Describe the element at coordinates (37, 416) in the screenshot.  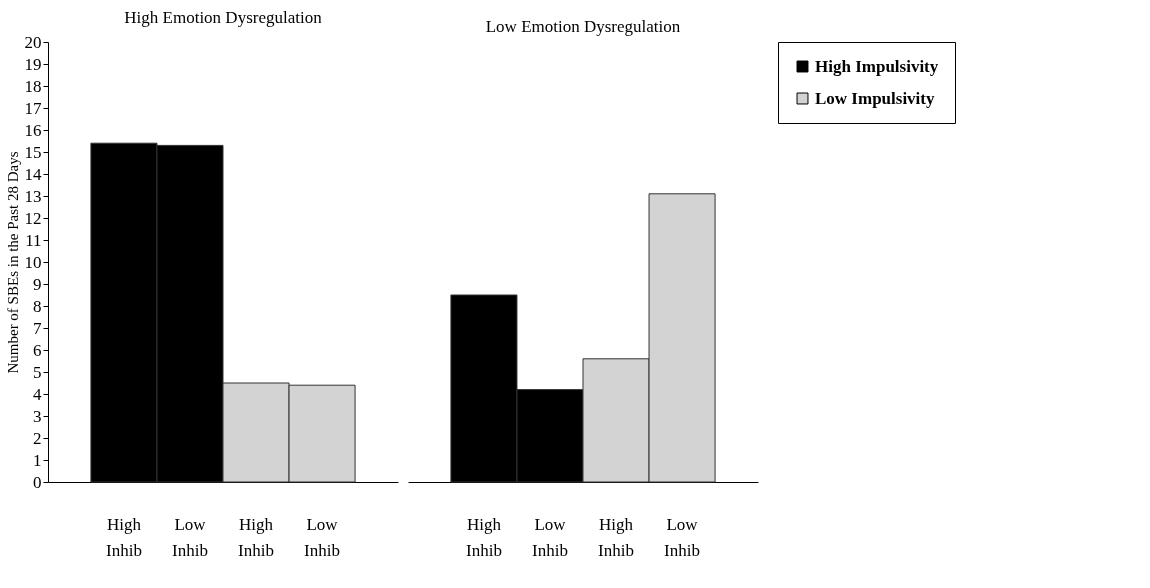
I see `y-tick-label: 3` at that location.